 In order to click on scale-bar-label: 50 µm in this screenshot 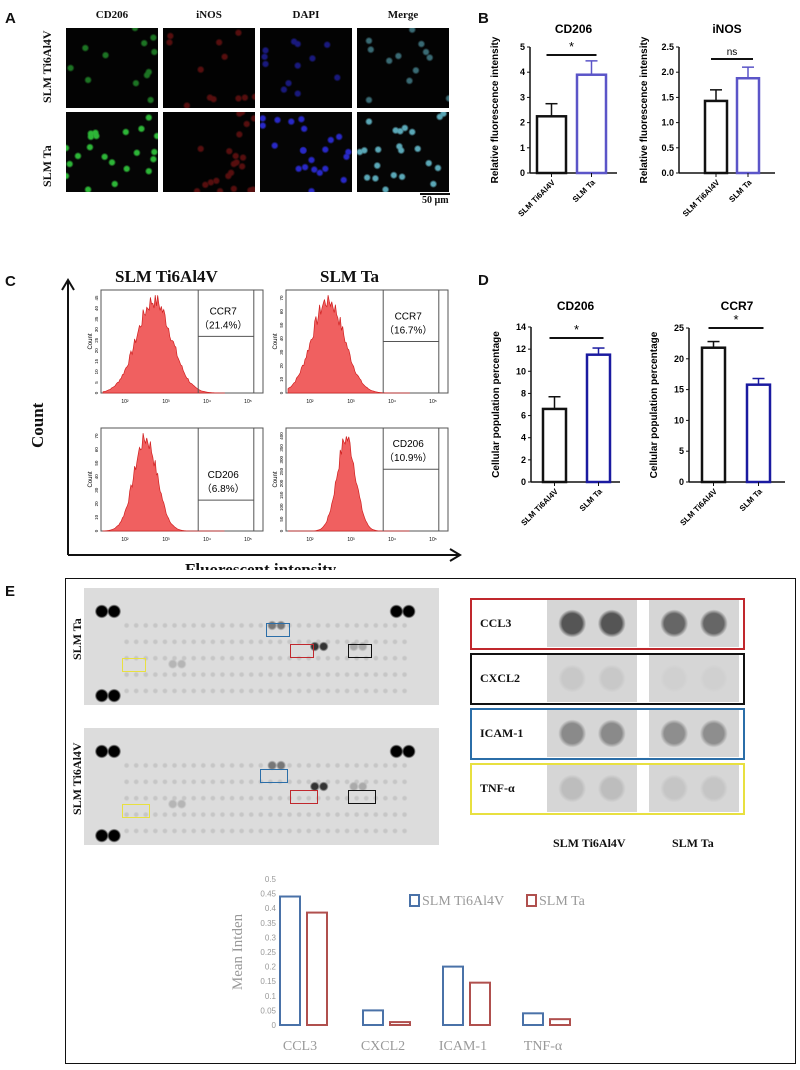, I will do `click(435, 200)`.